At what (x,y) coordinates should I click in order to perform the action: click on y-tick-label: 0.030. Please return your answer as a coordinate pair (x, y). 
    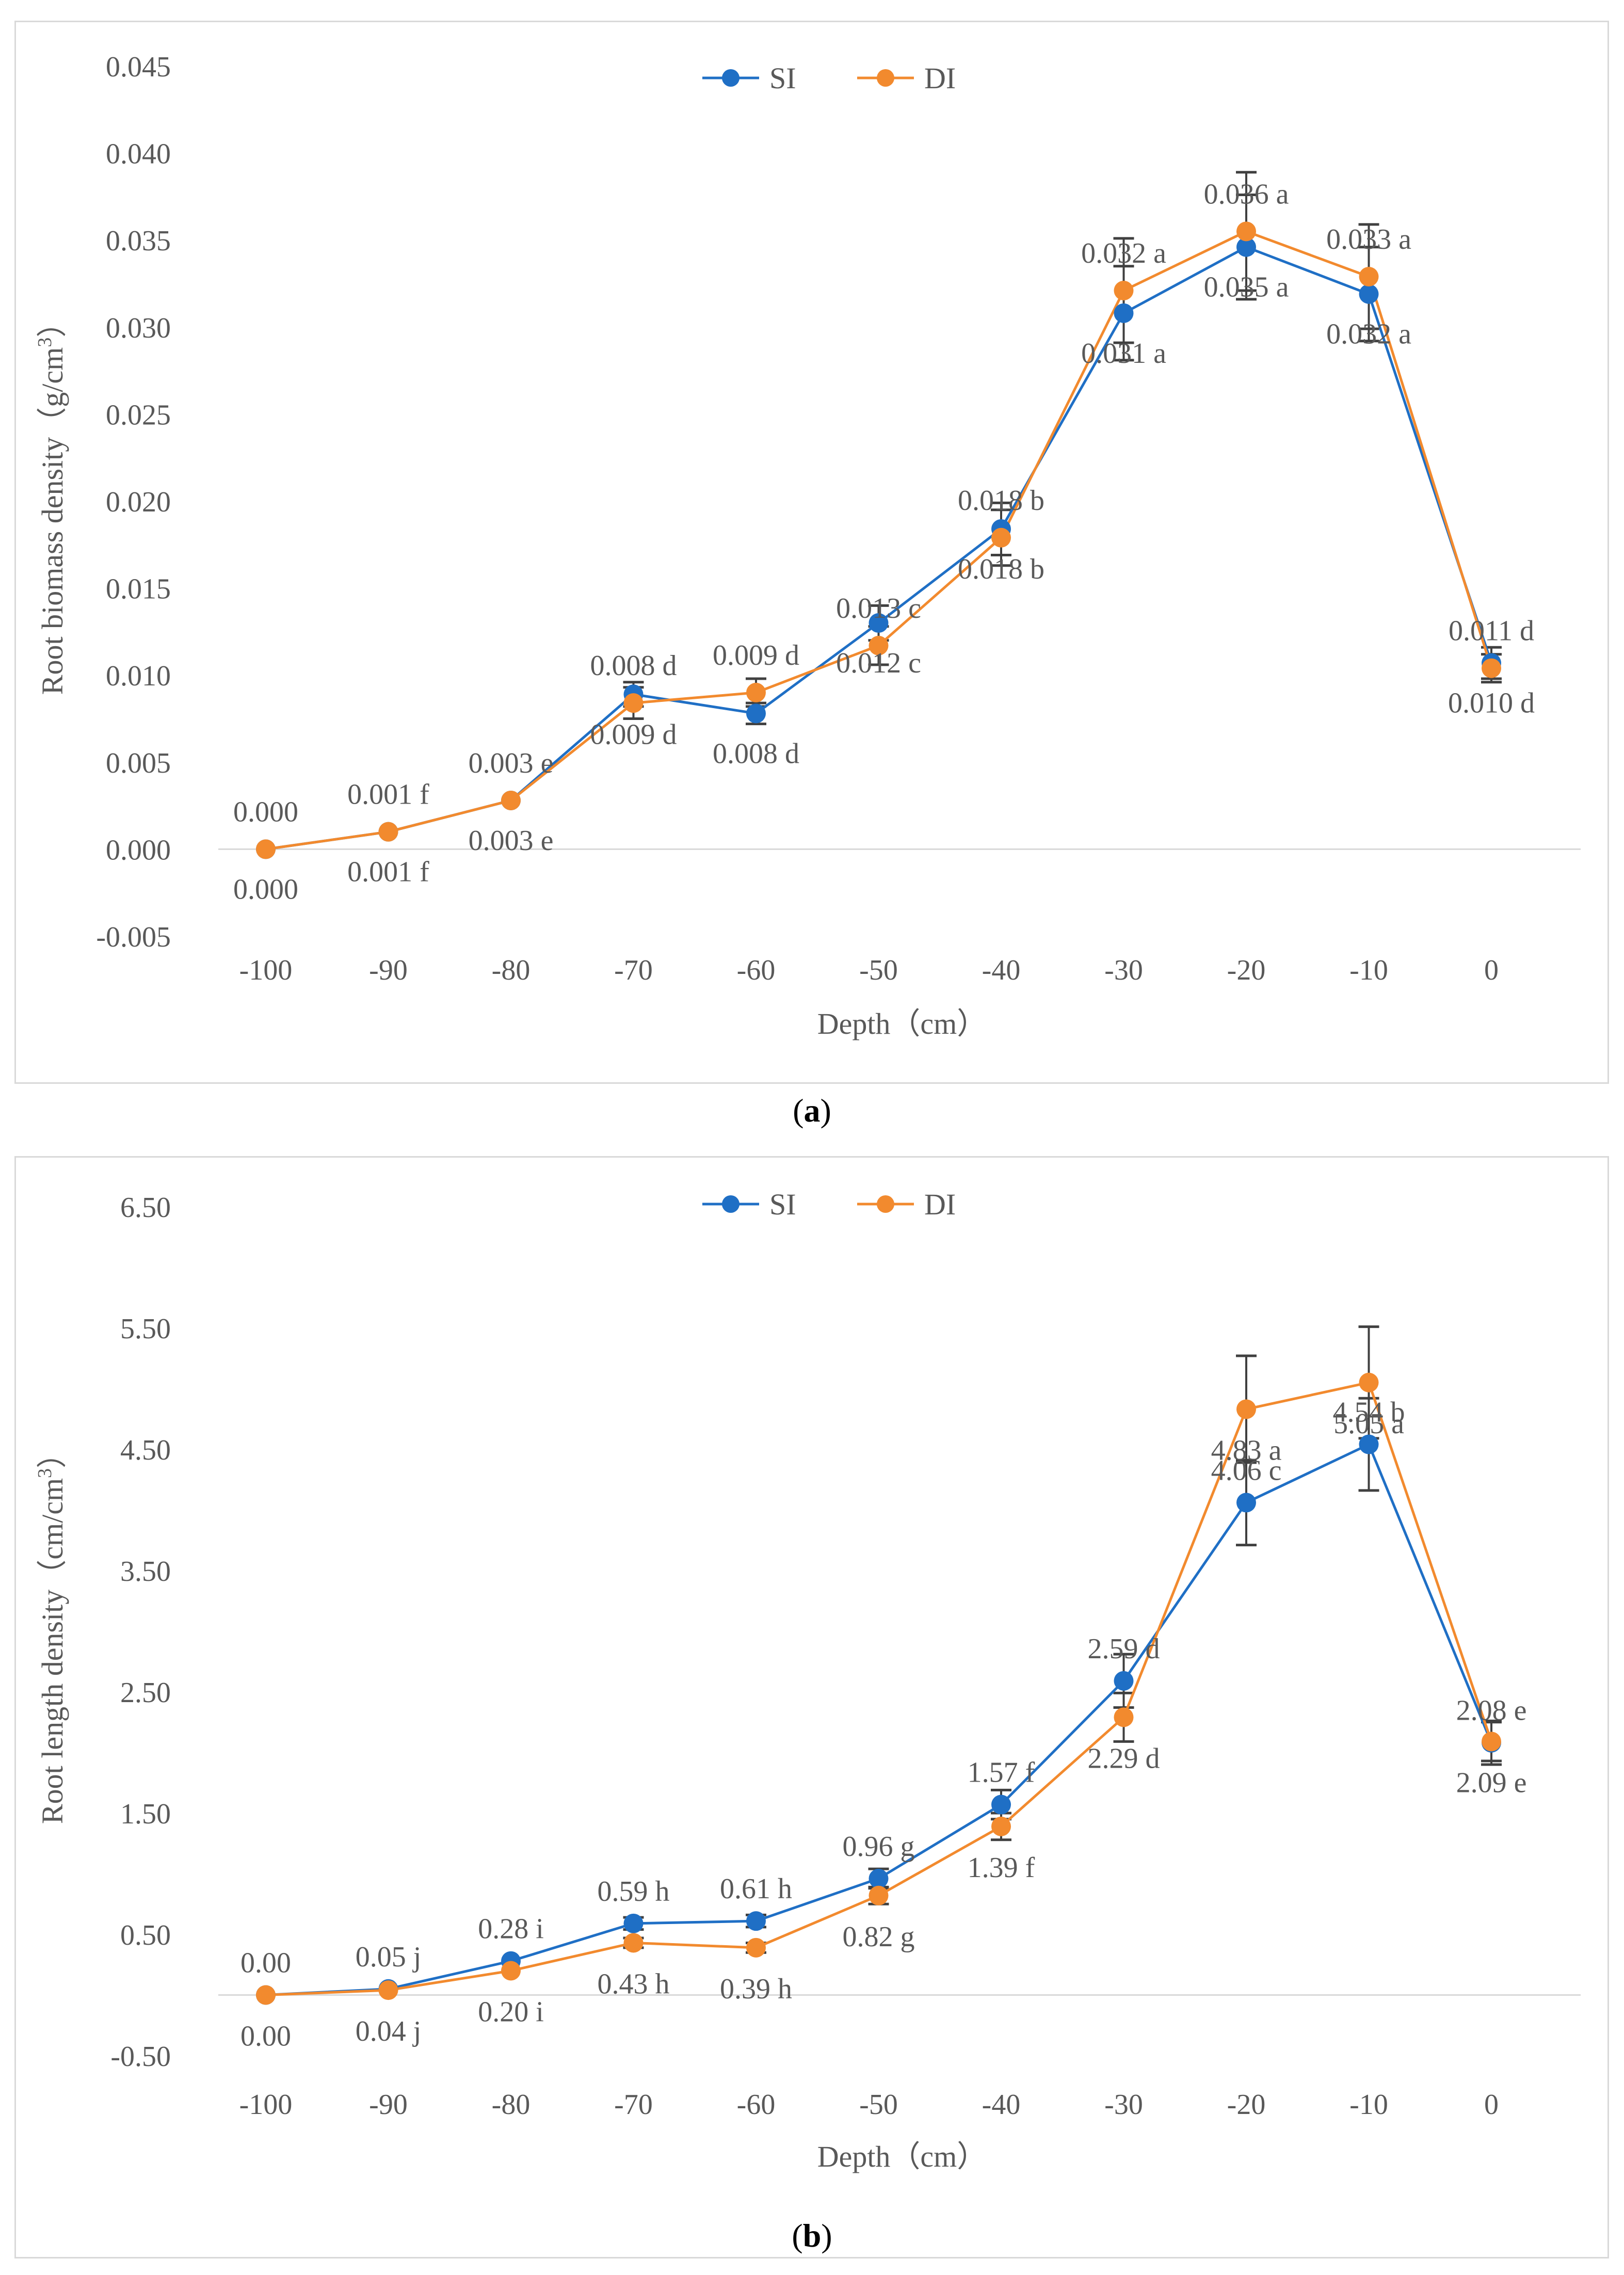
    Looking at the image, I should click on (139, 328).